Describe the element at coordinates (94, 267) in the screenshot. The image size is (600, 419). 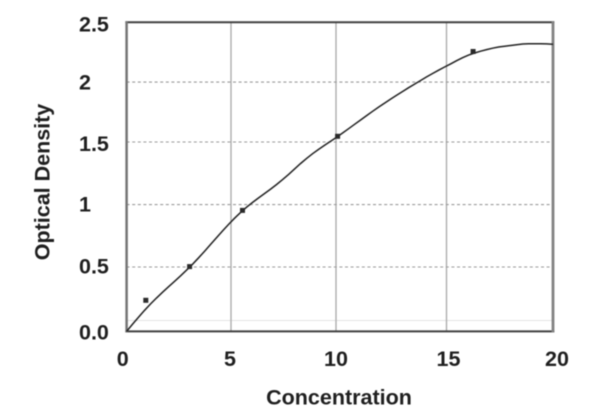
I see `svg-text: 0.5` at that location.